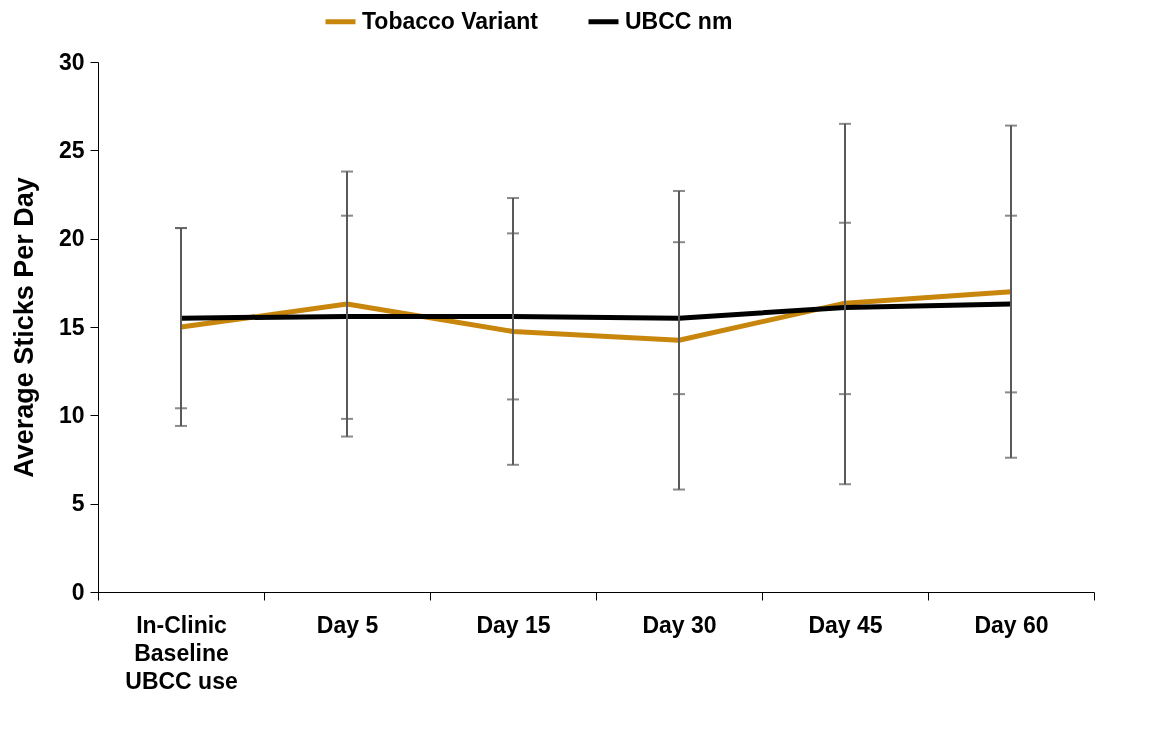  Describe the element at coordinates (679, 624) in the screenshot. I see `x-tick-label: Day 30` at that location.